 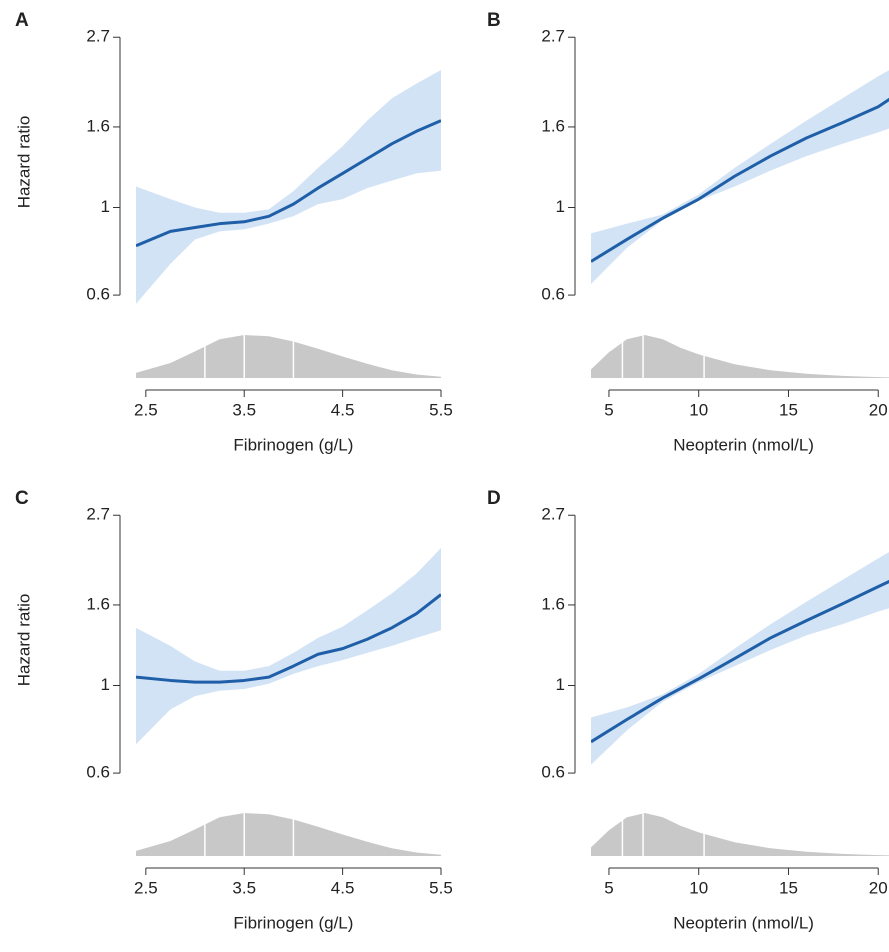 What do you see at coordinates (494, 498) in the screenshot?
I see `panel-letter: D` at bounding box center [494, 498].